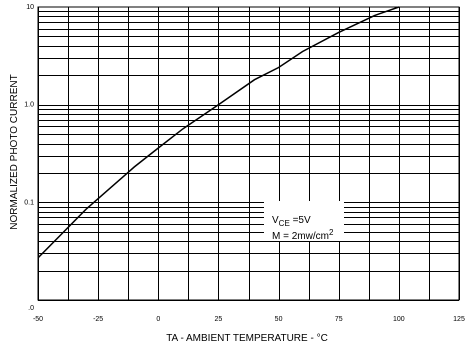 This screenshot has width=466, height=343. What do you see at coordinates (399, 319) in the screenshot?
I see `x-tick-label: 100` at bounding box center [399, 319].